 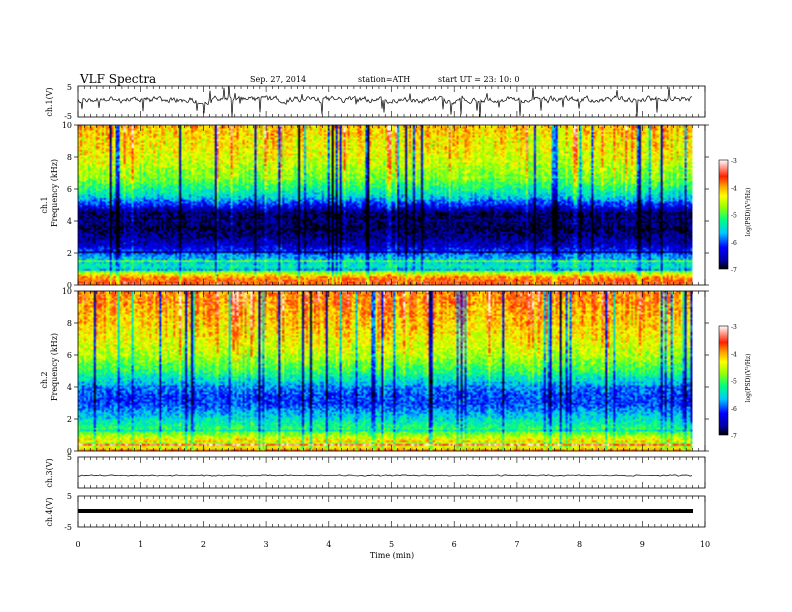 What do you see at coordinates (140, 544) in the screenshot?
I see `x-tick-label: 1` at bounding box center [140, 544].